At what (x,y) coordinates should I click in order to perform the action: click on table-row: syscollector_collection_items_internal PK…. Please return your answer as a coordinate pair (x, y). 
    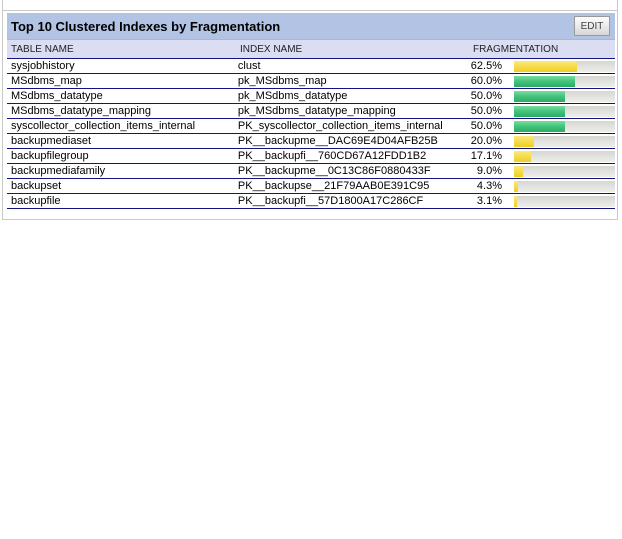
    Looking at the image, I should click on (311, 126).